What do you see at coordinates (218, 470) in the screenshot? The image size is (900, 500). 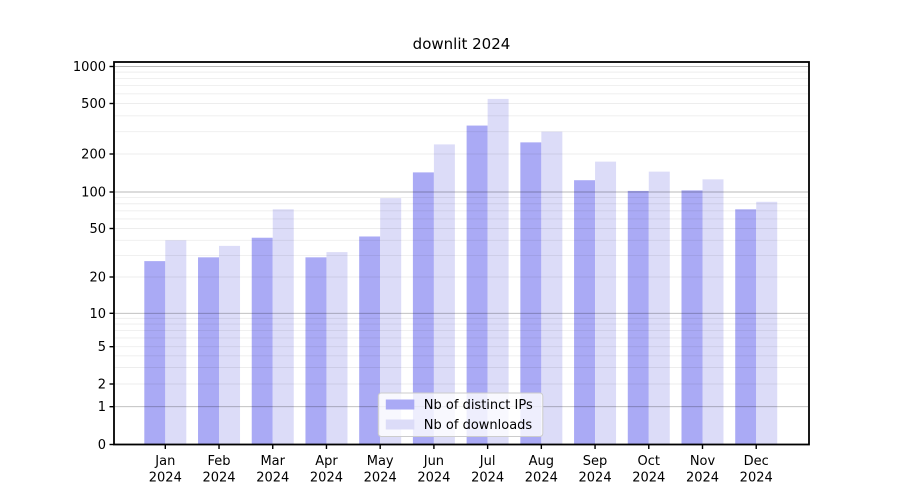 I see `x-tick-label: Feb 2024` at bounding box center [218, 470].